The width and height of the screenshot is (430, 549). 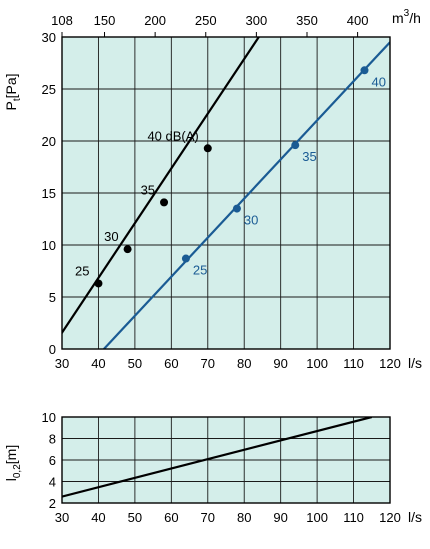 I want to click on y-axis-label-unit: [Pa], so click(x=11, y=85).